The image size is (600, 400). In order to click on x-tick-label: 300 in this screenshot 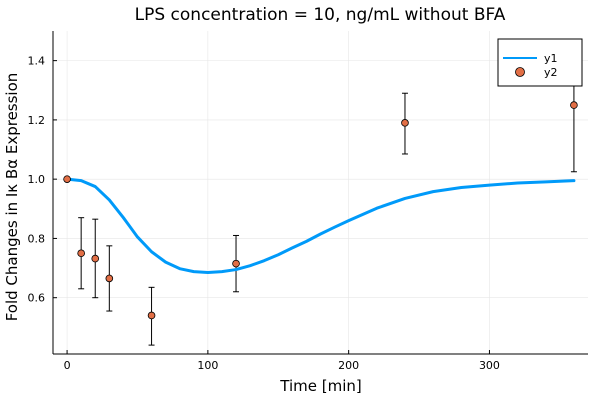, I will do `click(489, 365)`.